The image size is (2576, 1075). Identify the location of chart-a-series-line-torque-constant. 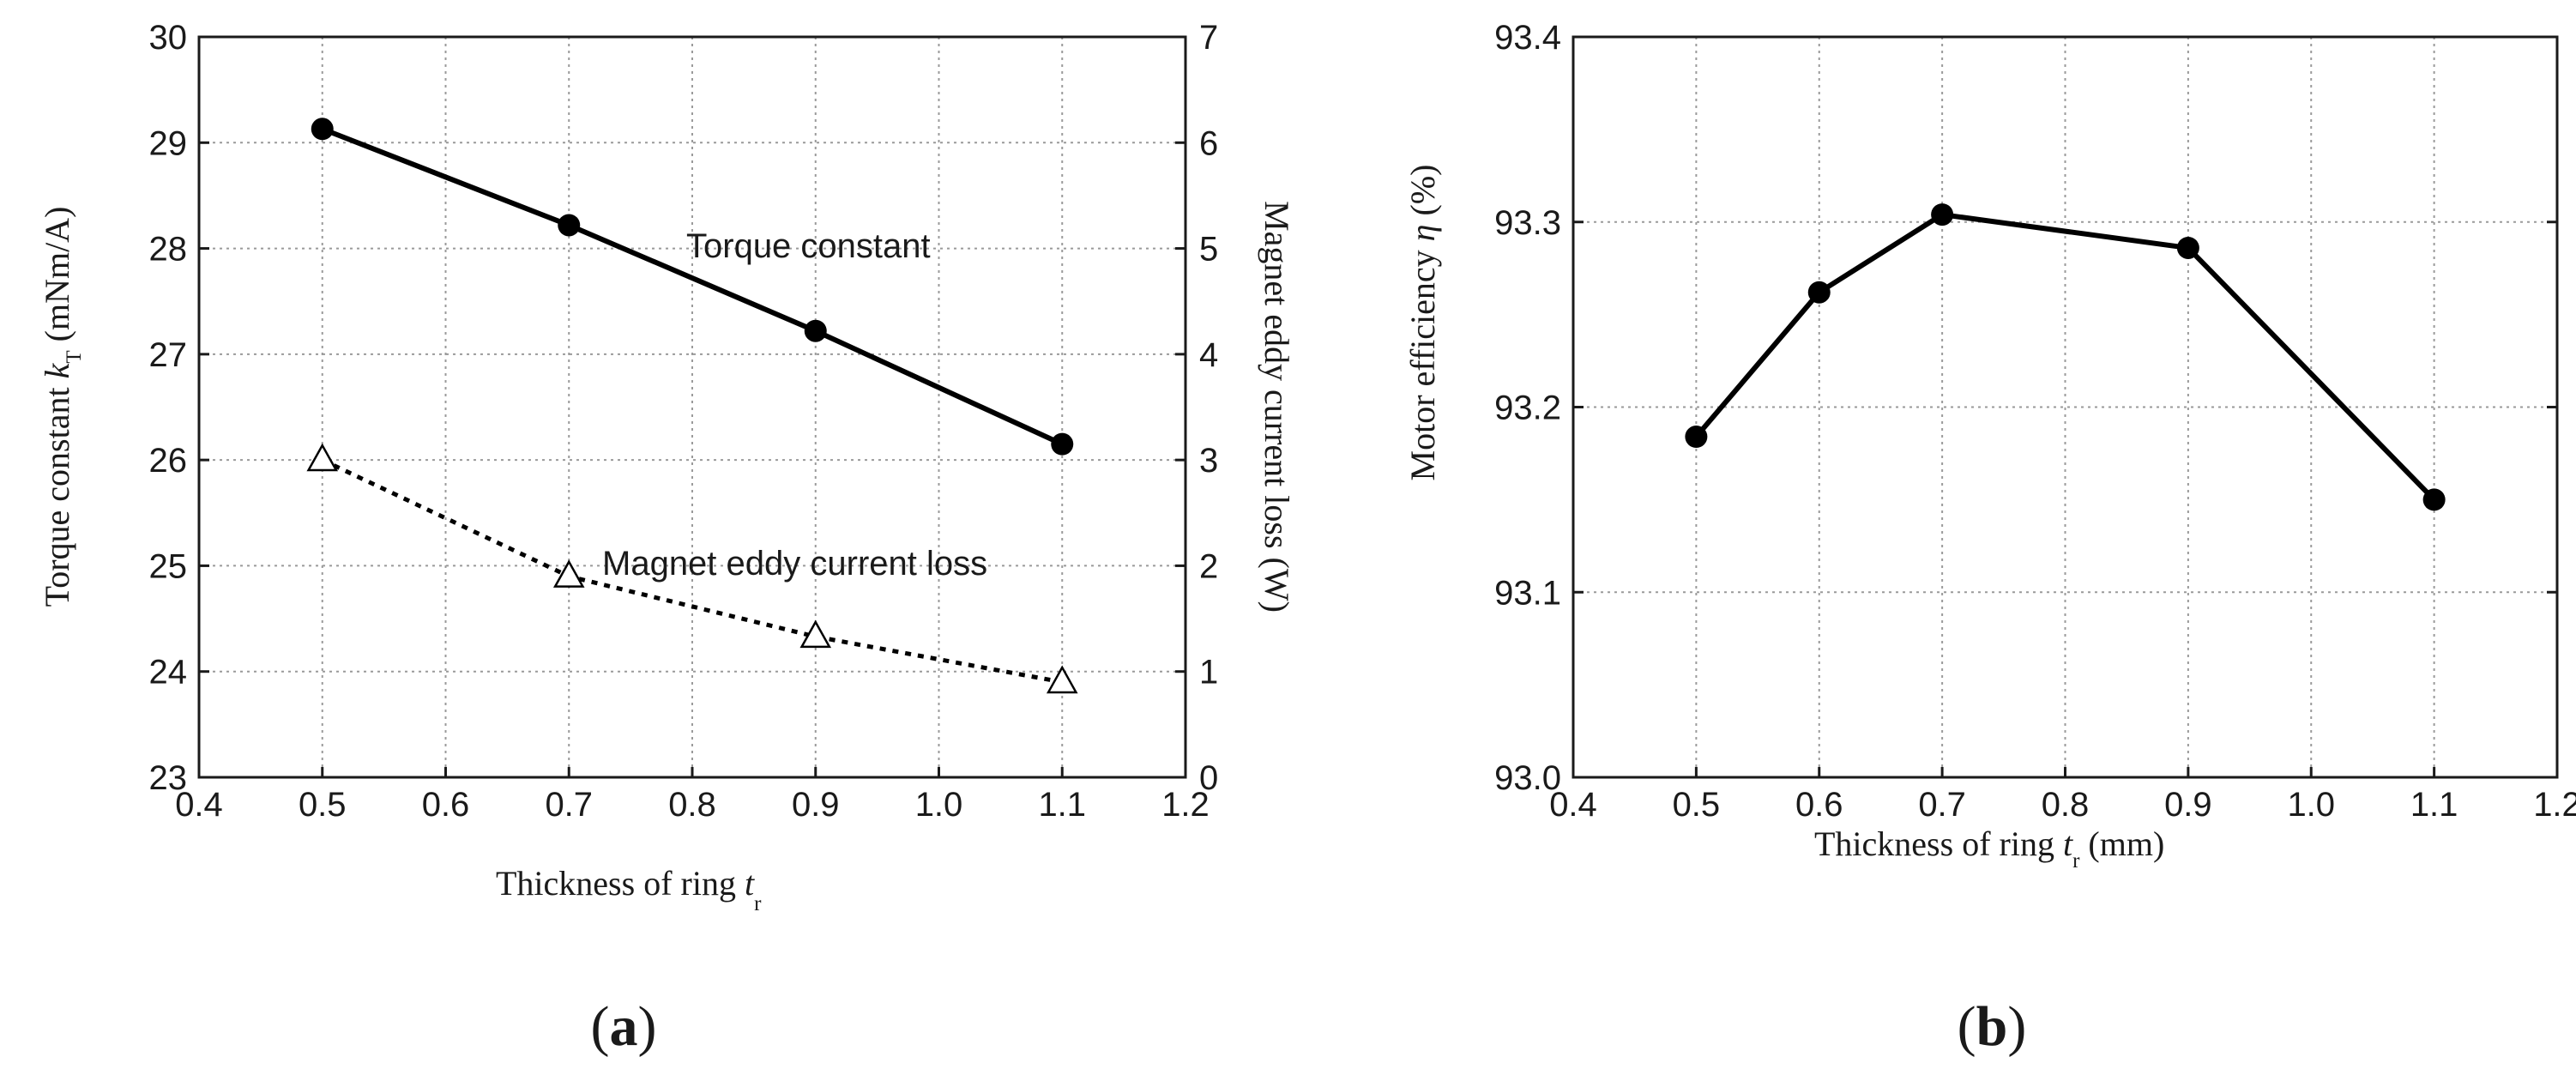
(692, 286).